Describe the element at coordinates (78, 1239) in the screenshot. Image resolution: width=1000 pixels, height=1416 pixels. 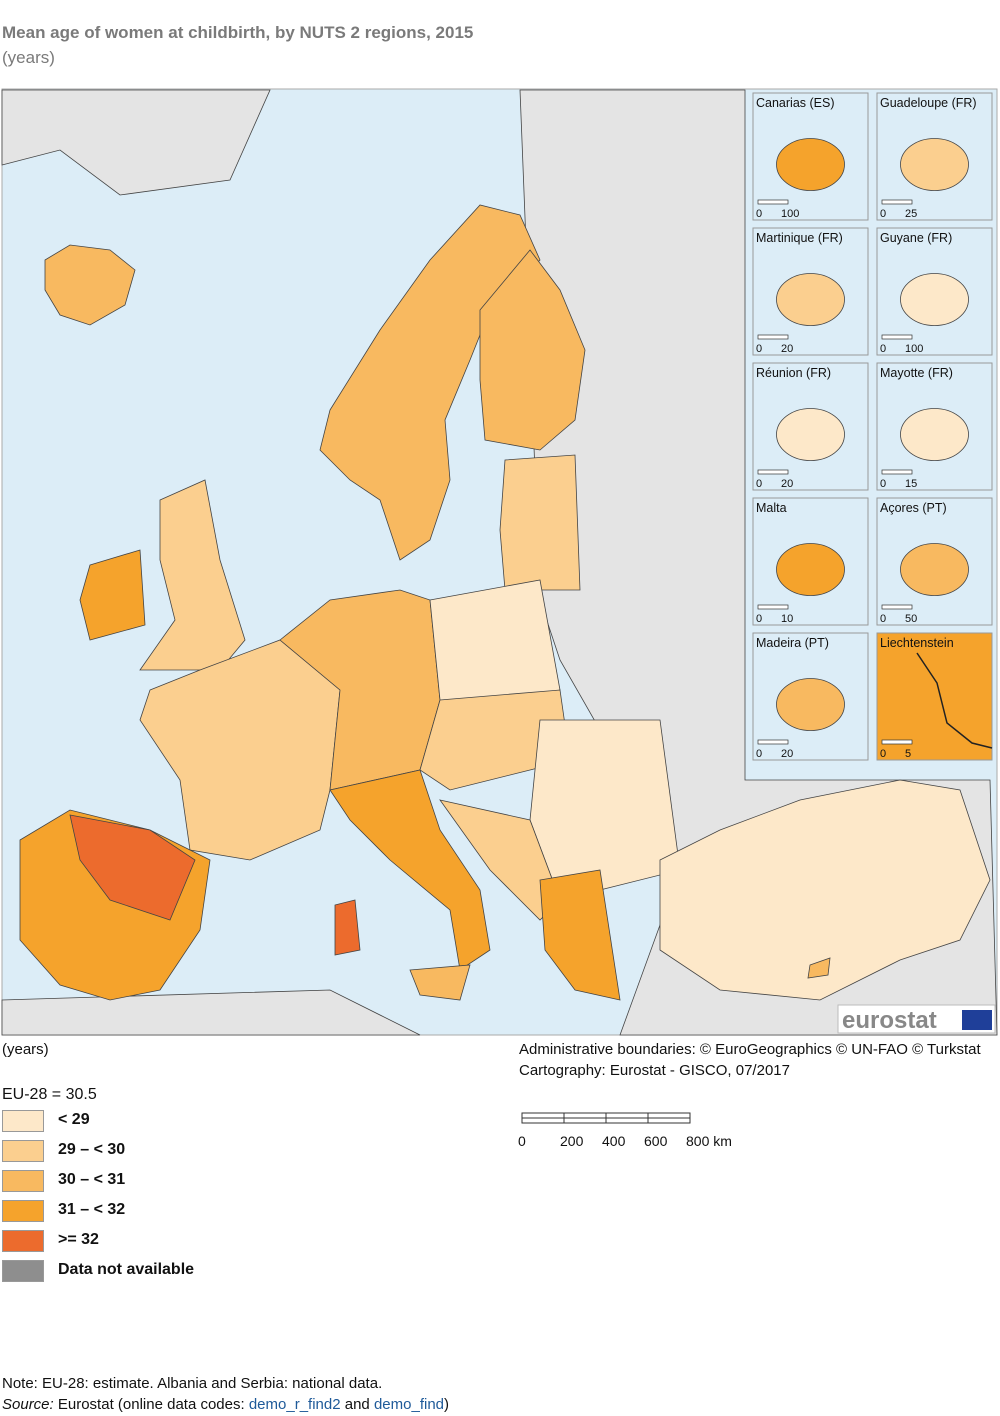
I see `legend-label: >= 32` at that location.